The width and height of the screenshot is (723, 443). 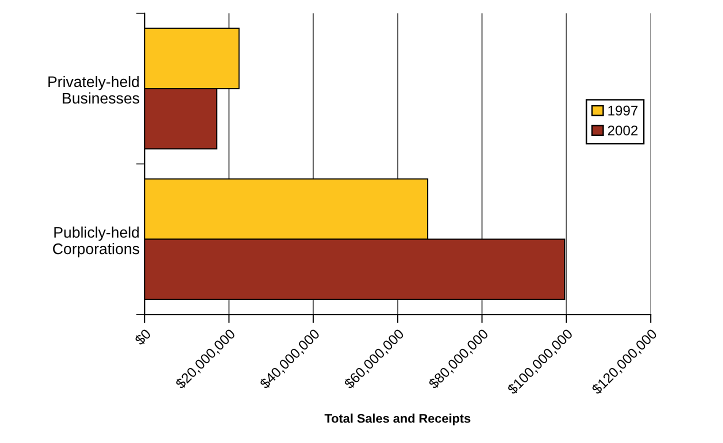 I want to click on legend-label: 1997, so click(x=623, y=111).